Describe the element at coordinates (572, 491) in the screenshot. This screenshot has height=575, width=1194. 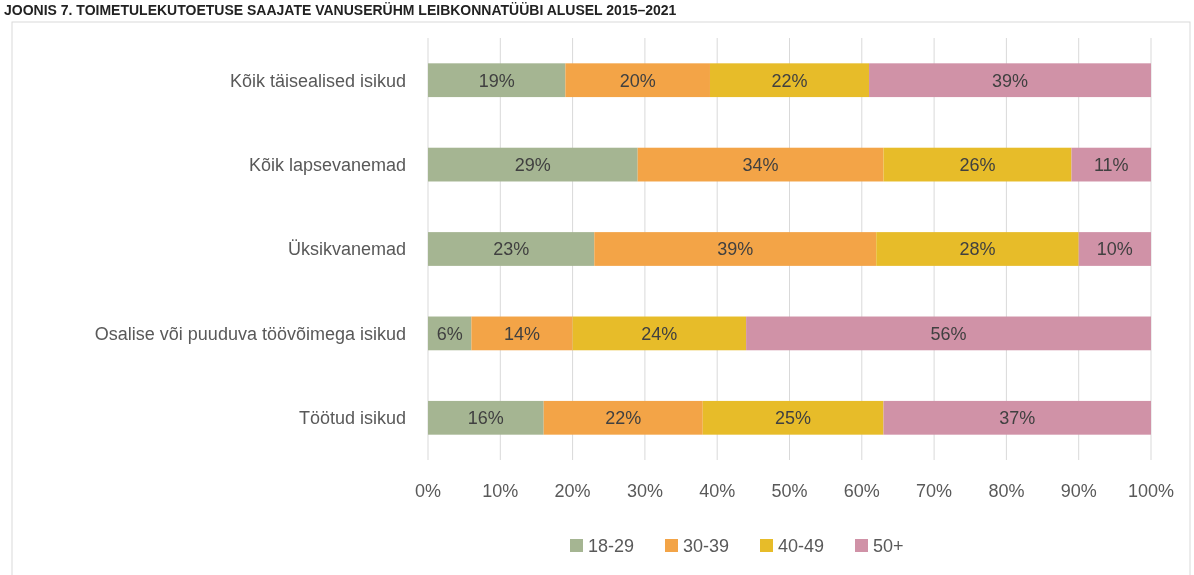
I see `x-tick-label: 20%` at that location.